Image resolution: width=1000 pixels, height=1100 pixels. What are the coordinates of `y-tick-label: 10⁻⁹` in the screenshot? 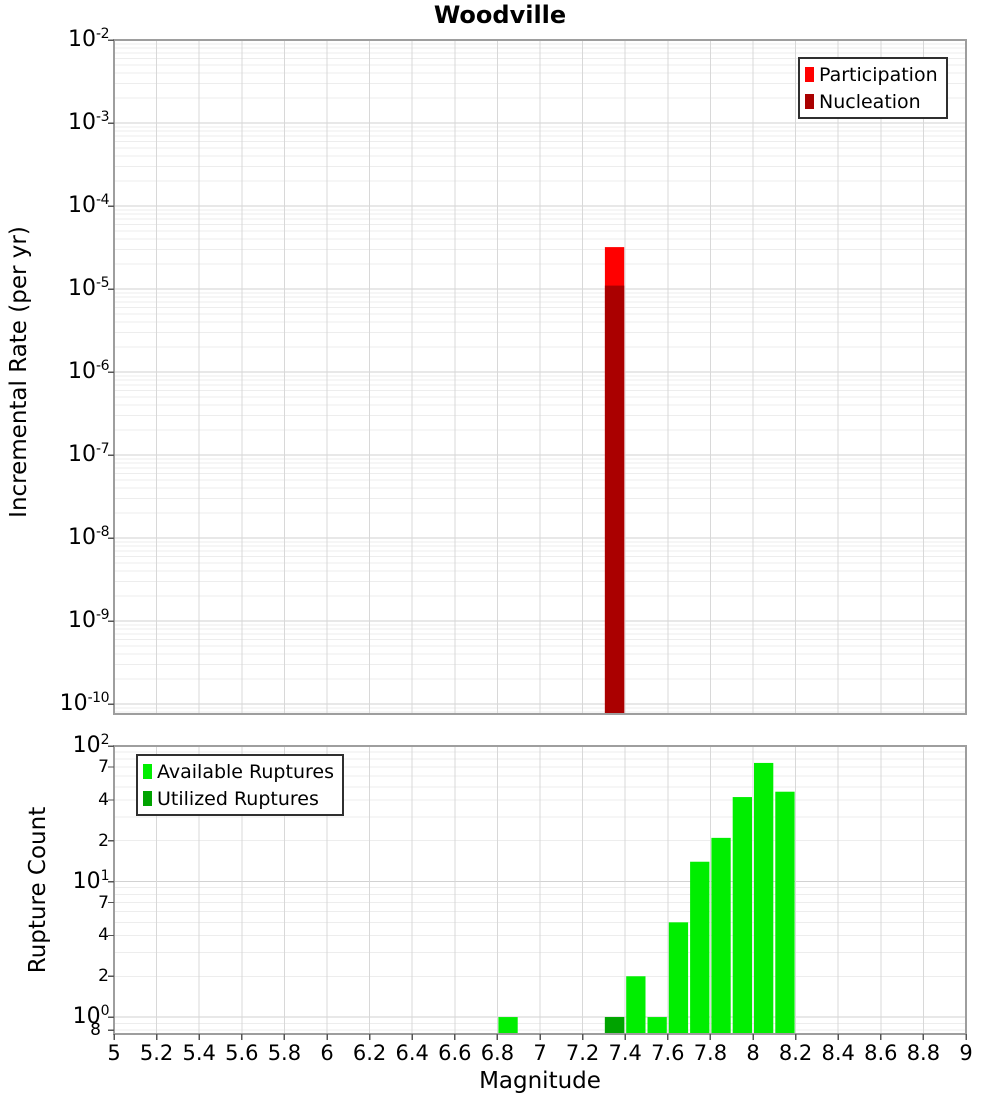 It's located at (88, 620).